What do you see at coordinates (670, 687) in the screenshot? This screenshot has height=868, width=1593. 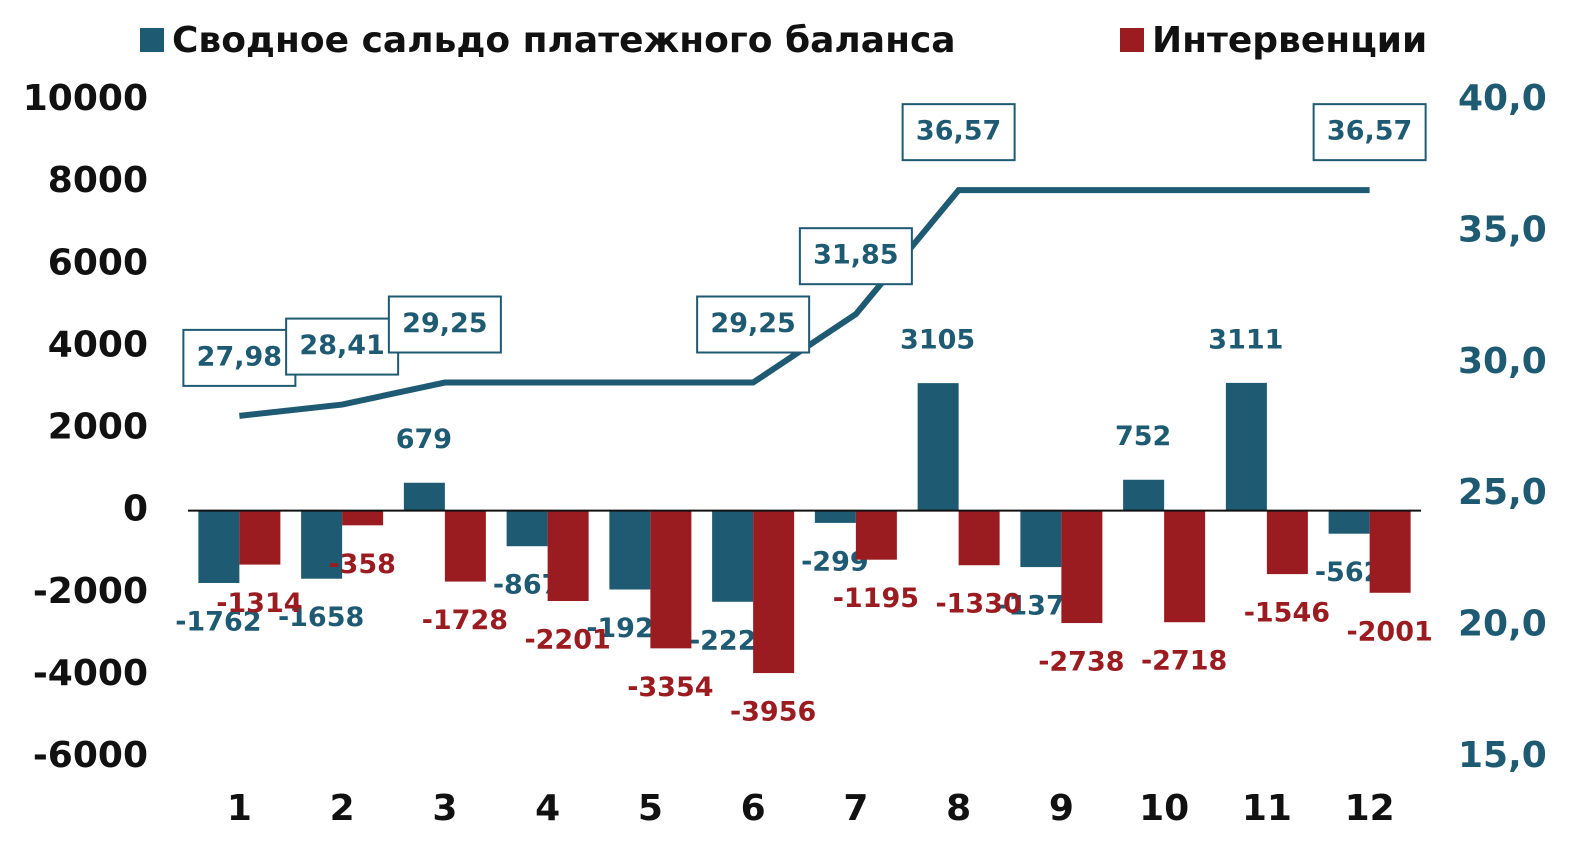 I see `bar-value-label: -3354` at bounding box center [670, 687].